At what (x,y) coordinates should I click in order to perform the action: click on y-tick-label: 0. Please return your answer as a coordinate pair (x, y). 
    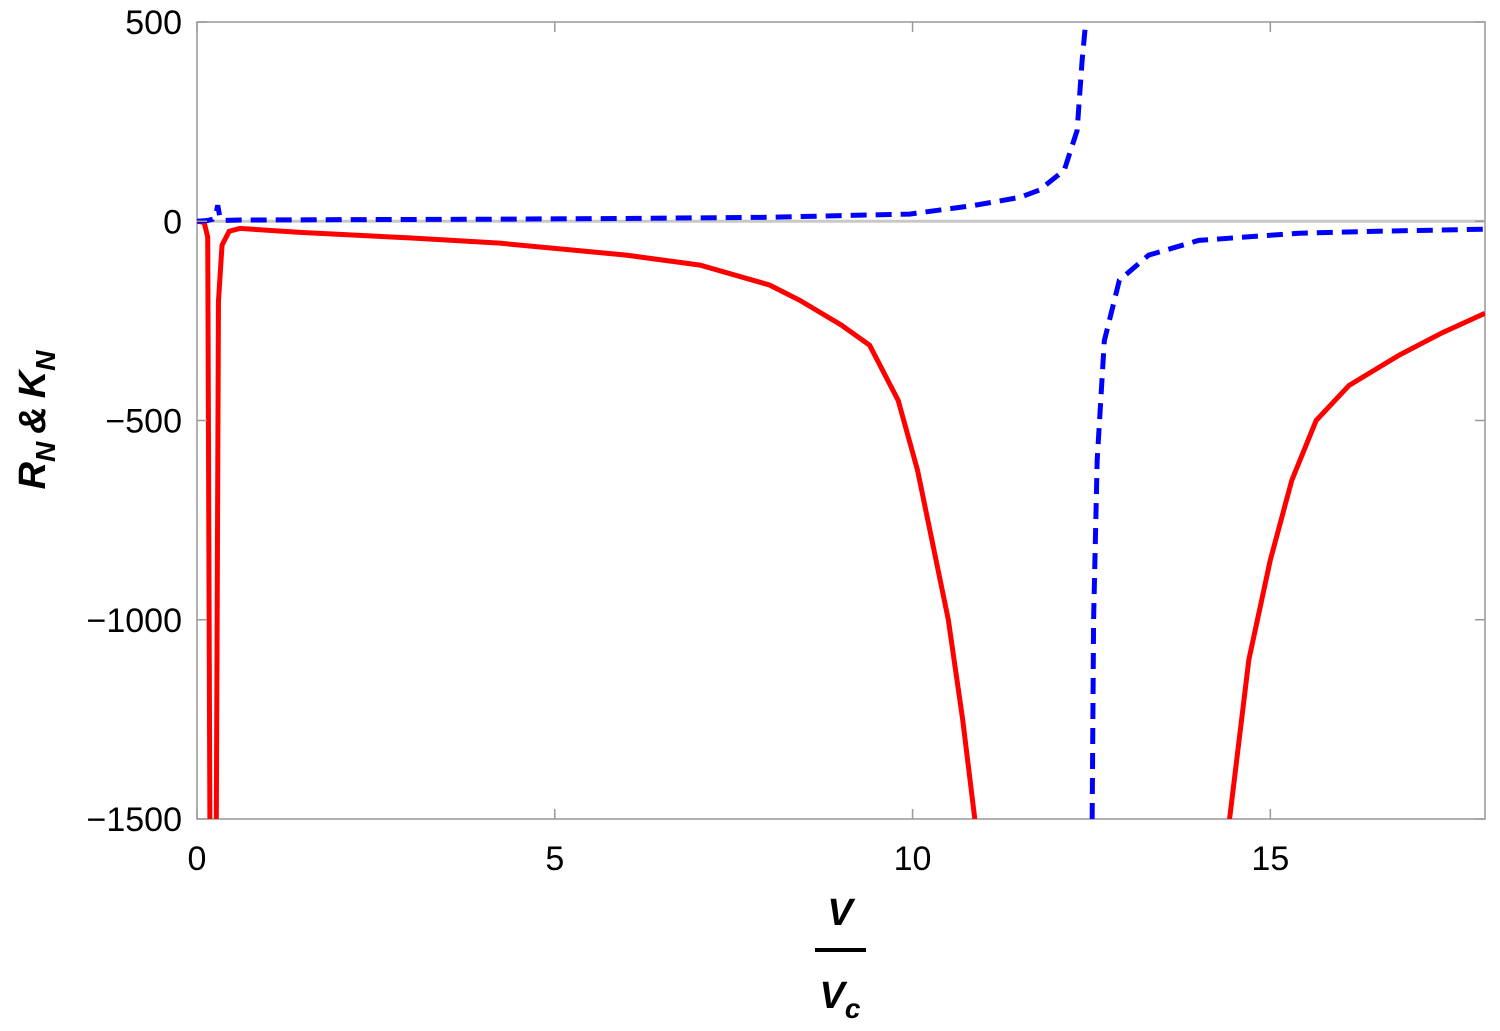
    Looking at the image, I should click on (172, 222).